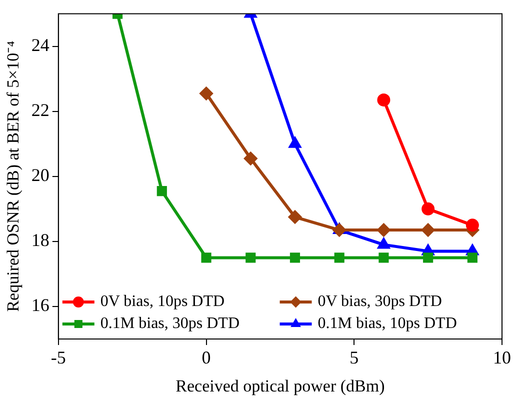 Image resolution: width=516 pixels, height=401 pixels. What do you see at coordinates (387, 323) in the screenshot?
I see `legend-label: 0.1M bias, 10ps DTD` at bounding box center [387, 323].